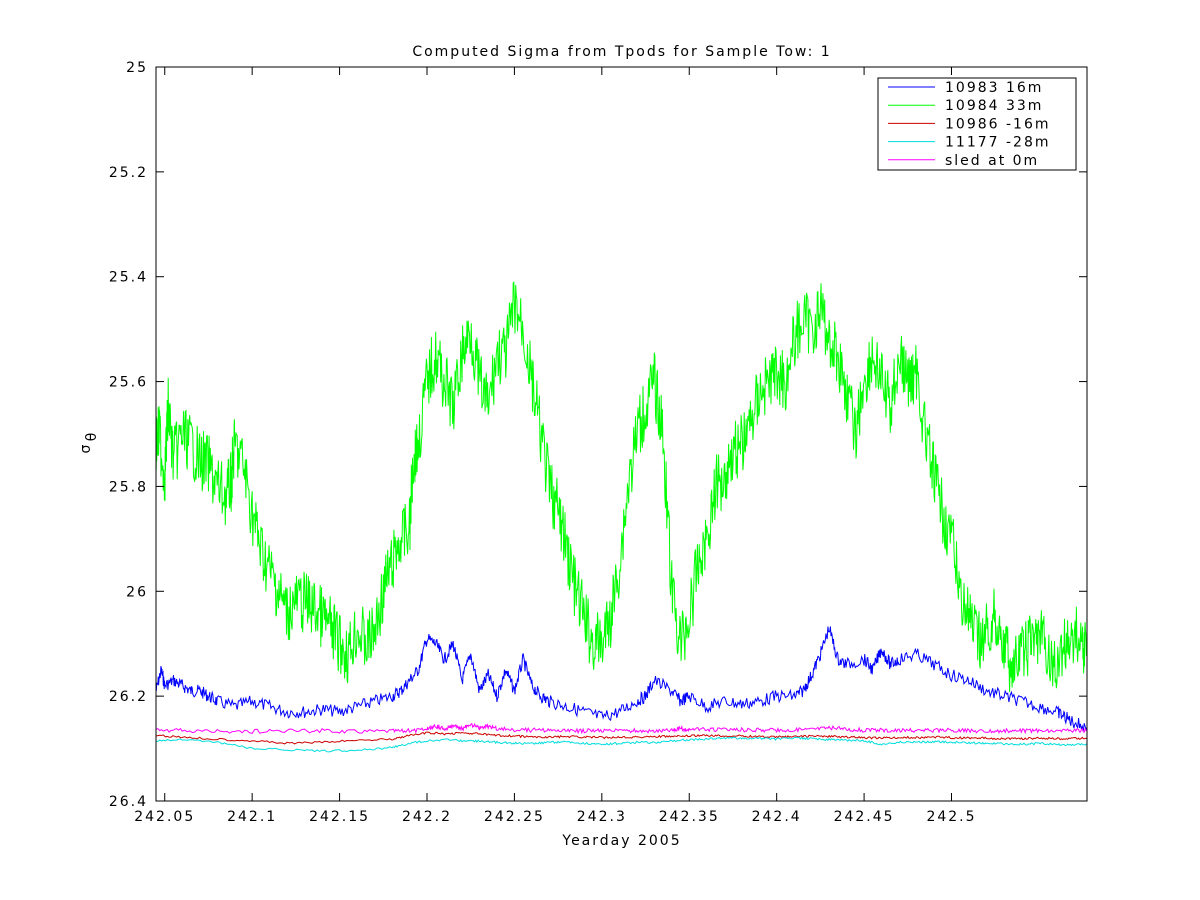  Describe the element at coordinates (128, 697) in the screenshot. I see `y-tick-label: 26.2` at that location.